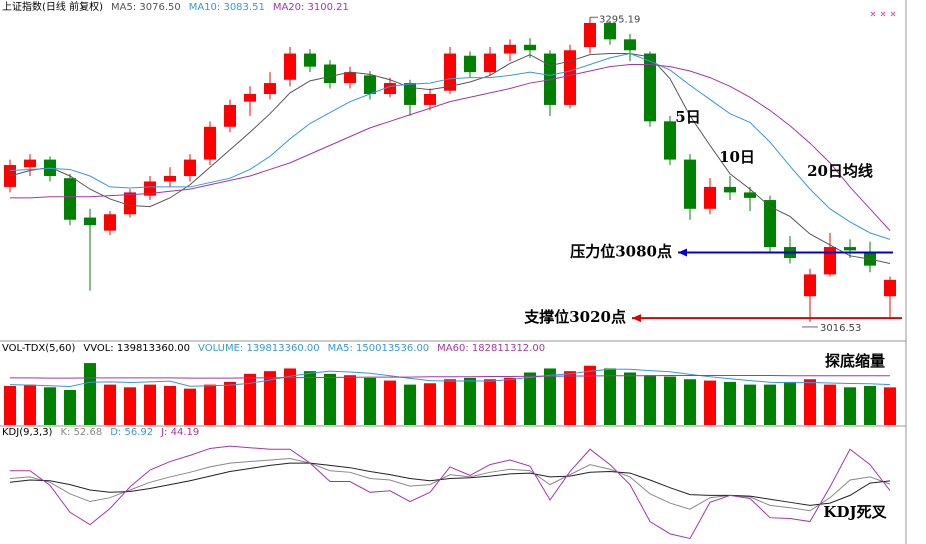 Image resolution: width=926 pixels, height=544 pixels. I want to click on legend-label: D: 56.92, so click(131, 432).